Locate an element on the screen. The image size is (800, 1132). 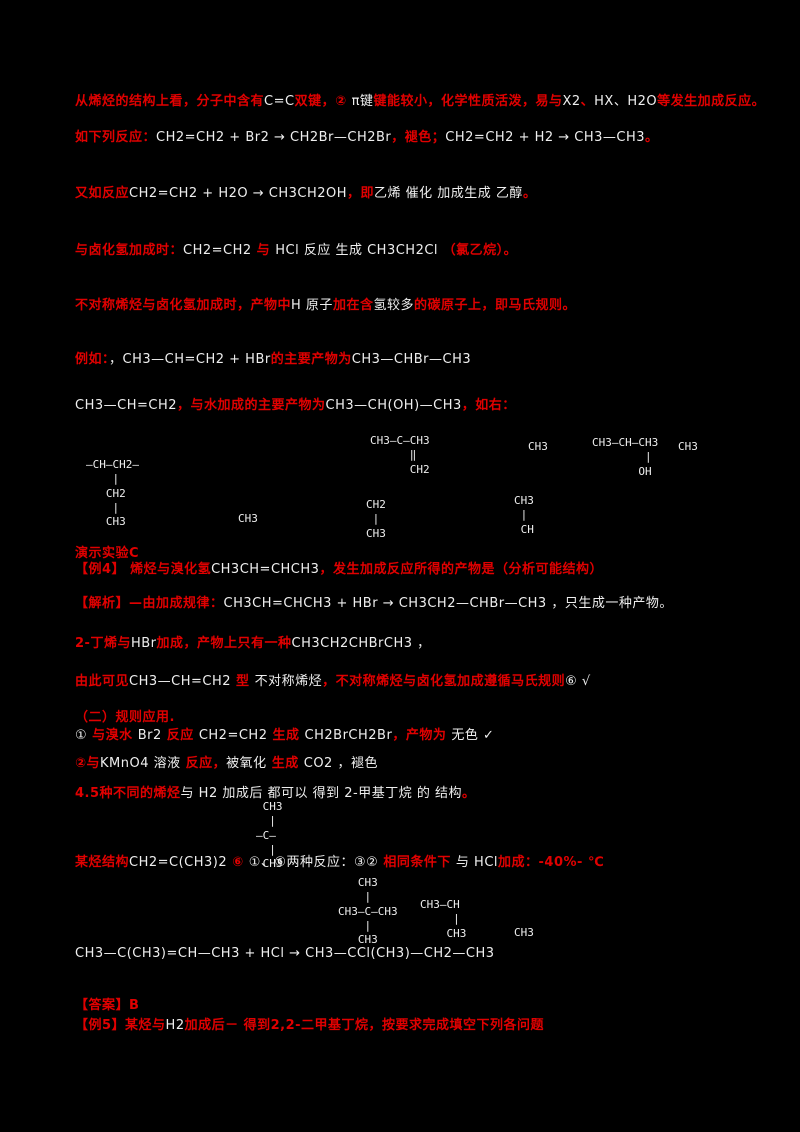
text-segment: HCl 反应 is located at coordinates (303, 250).